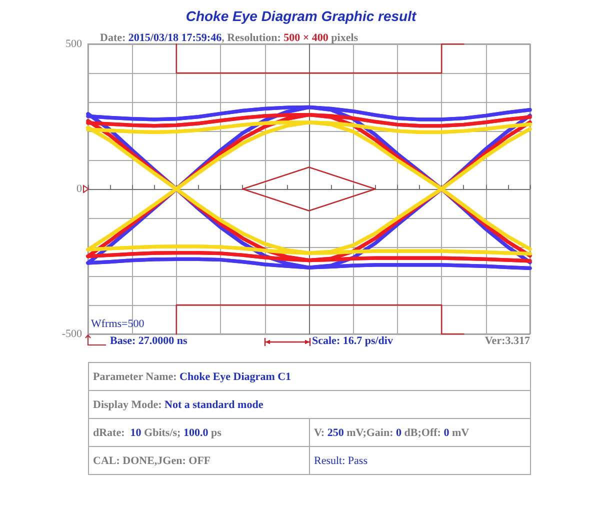 The image size is (592, 506). What do you see at coordinates (352, 341) in the screenshot?
I see `text: Scale: 16.7 ps/div` at bounding box center [352, 341].